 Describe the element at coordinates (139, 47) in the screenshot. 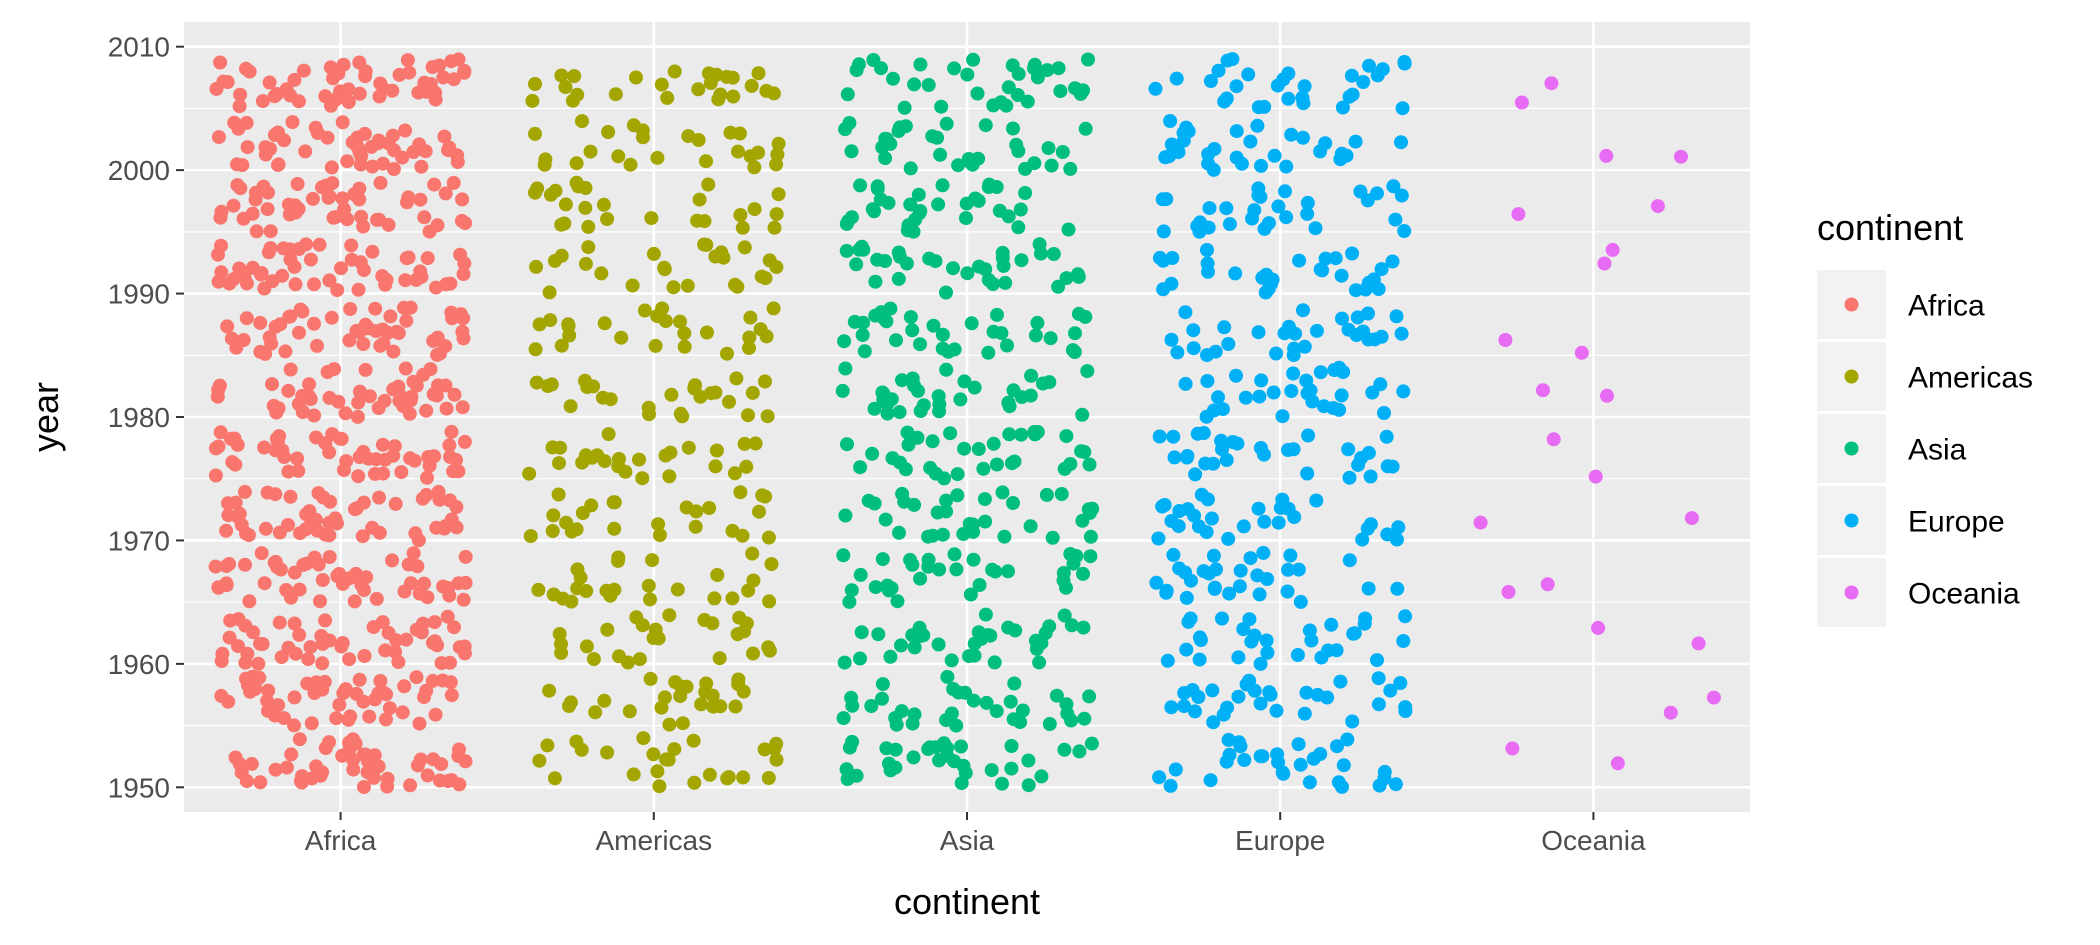

I see `y-tick-label: 2010` at that location.